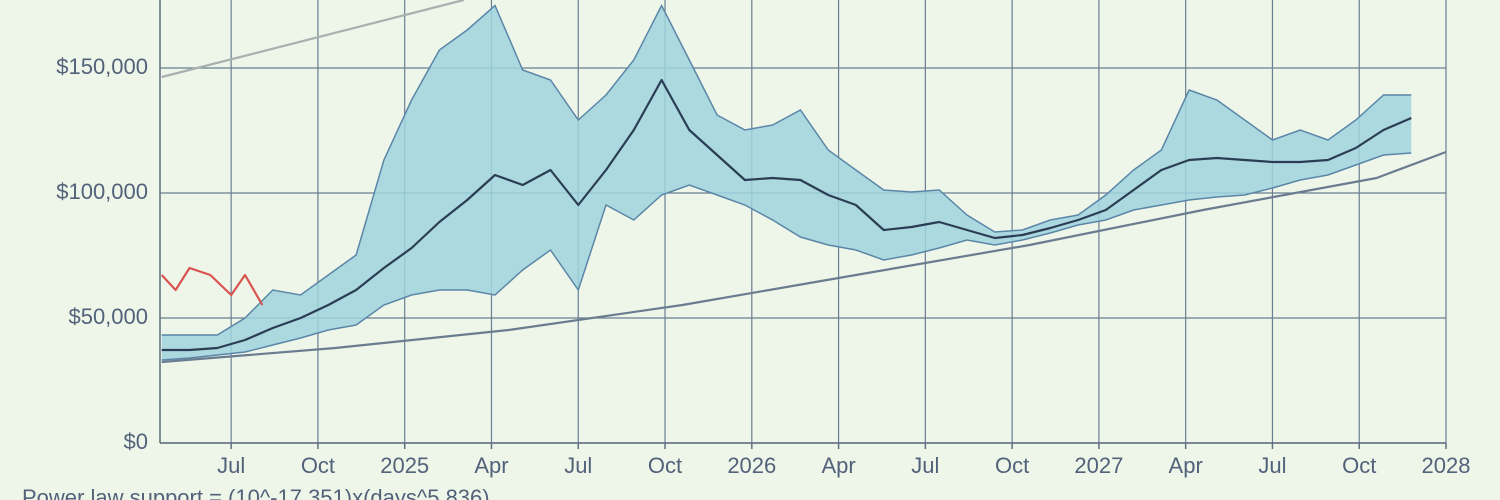  I want to click on x-tick-label: 2026, so click(751, 465).